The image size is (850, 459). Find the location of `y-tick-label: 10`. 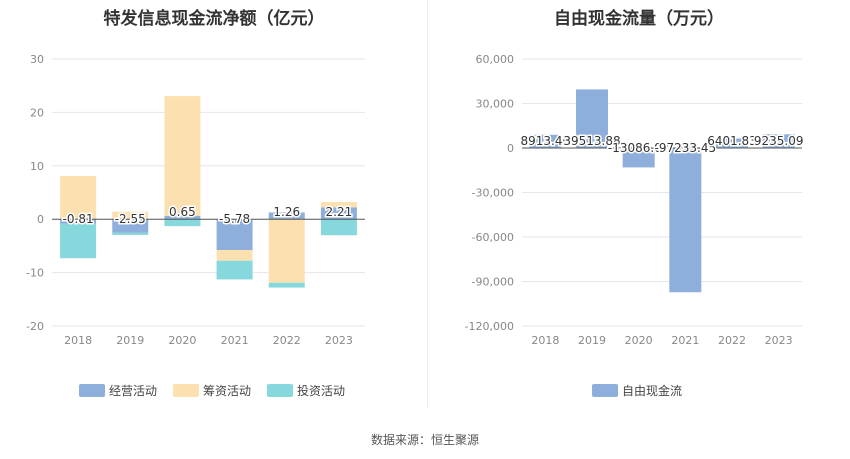

y-tick-label: 10 is located at coordinates (37, 166).